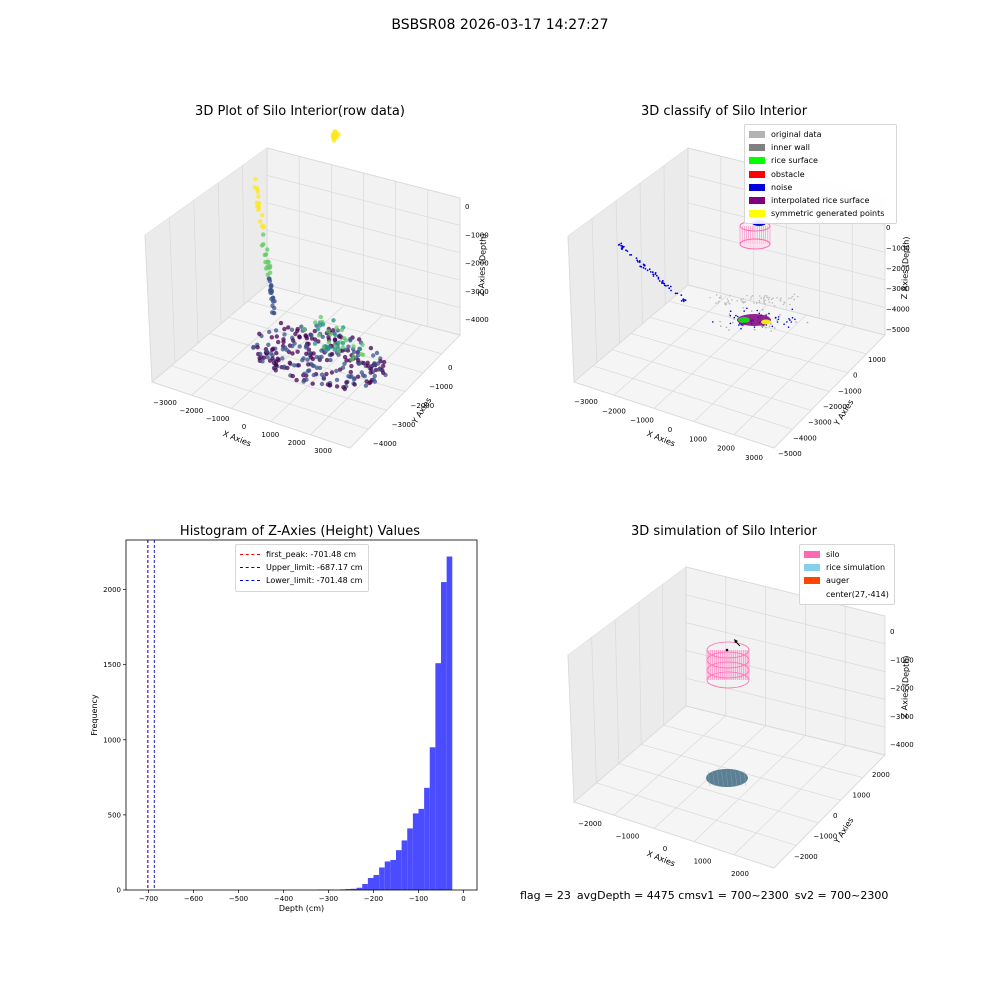 The width and height of the screenshot is (1000, 1000). What do you see at coordinates (698, 439) in the screenshot?
I see `plot2-x-tick: 1000` at bounding box center [698, 439].